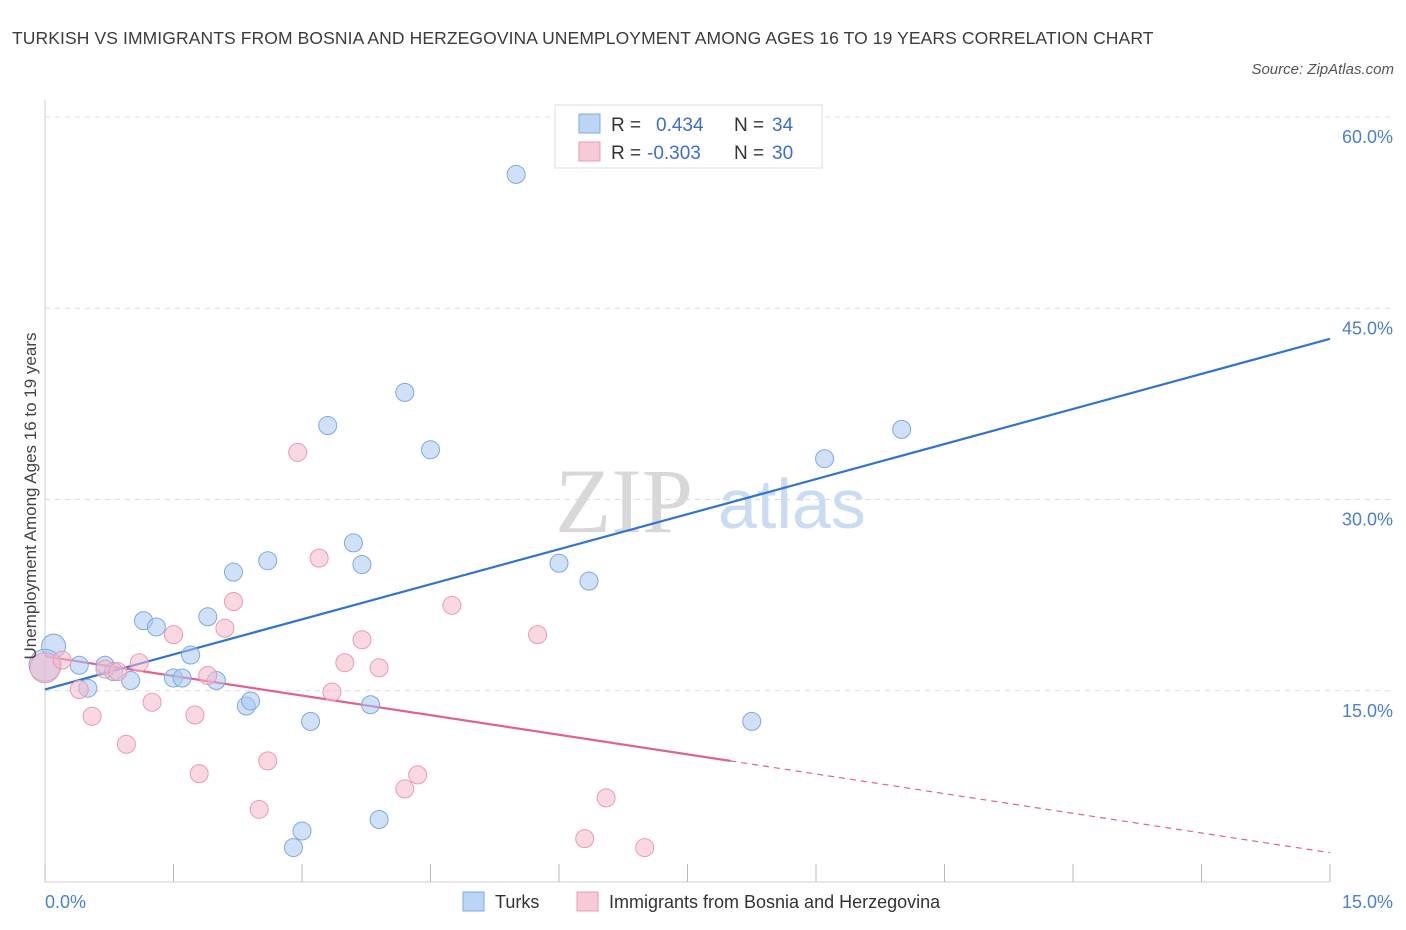 The width and height of the screenshot is (1406, 930). I want to click on legend-r-label-2: R =, so click(626, 153).